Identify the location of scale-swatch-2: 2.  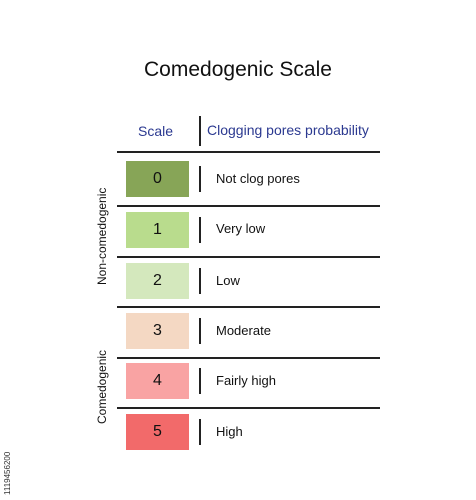
(157, 281).